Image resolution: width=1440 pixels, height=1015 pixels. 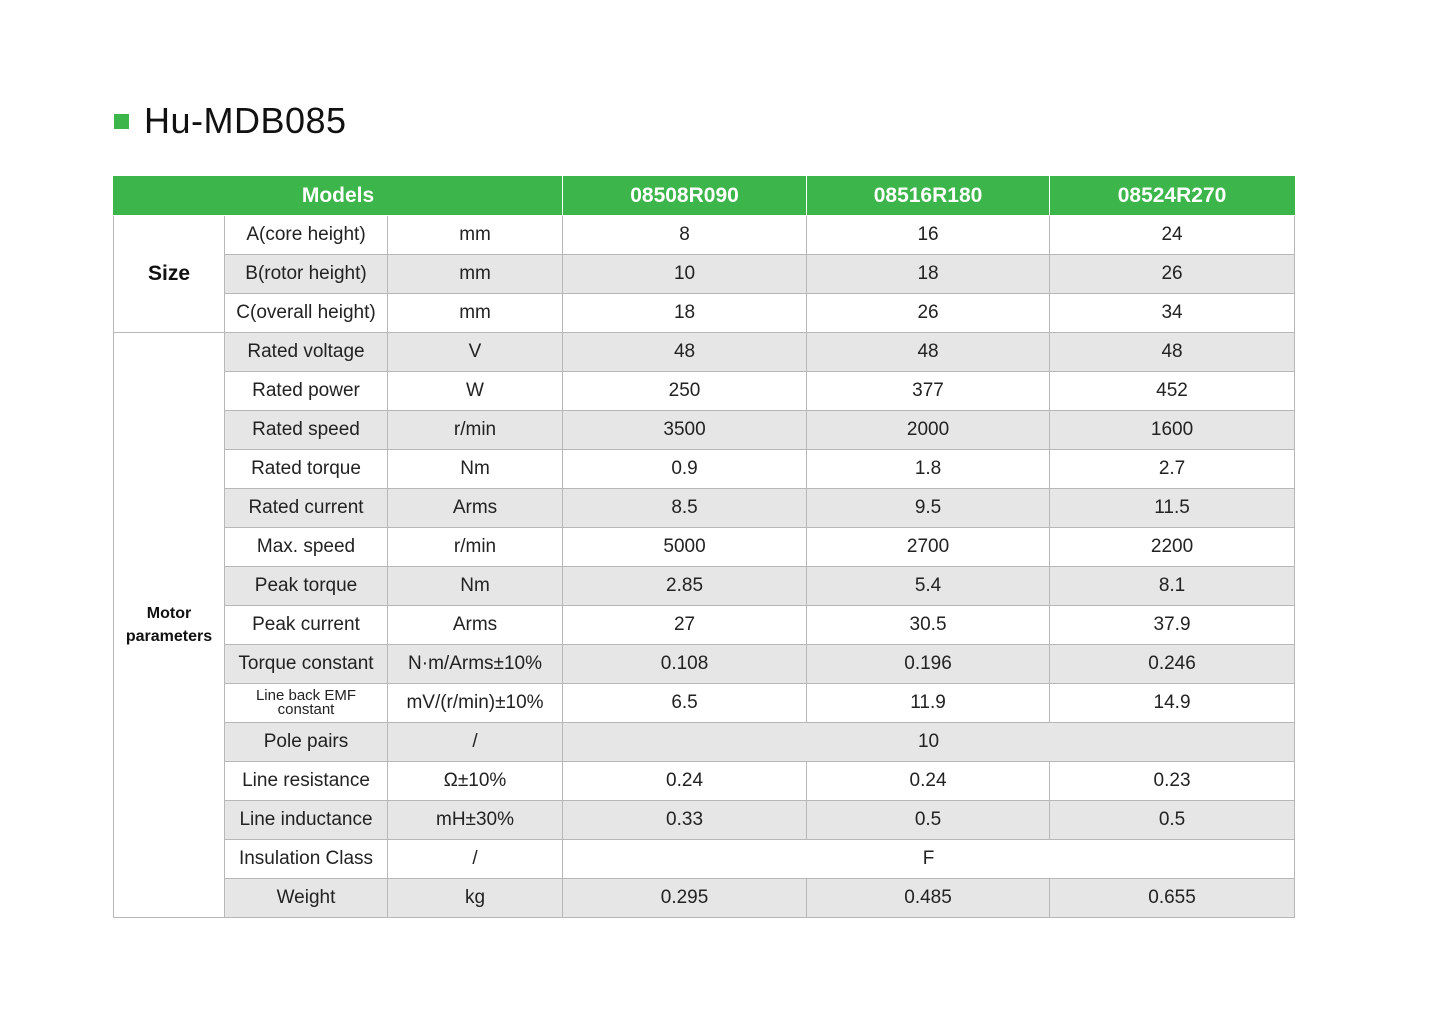 I want to click on param-label-line: Line back EMF, so click(x=306, y=695).